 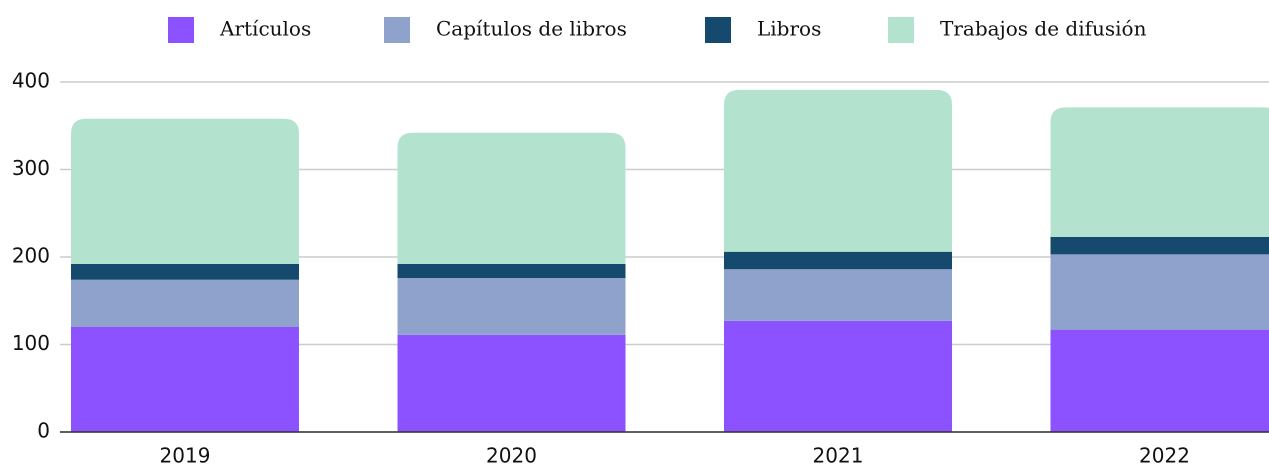 What do you see at coordinates (31, 256) in the screenshot?
I see `y-tick-label: 200` at bounding box center [31, 256].